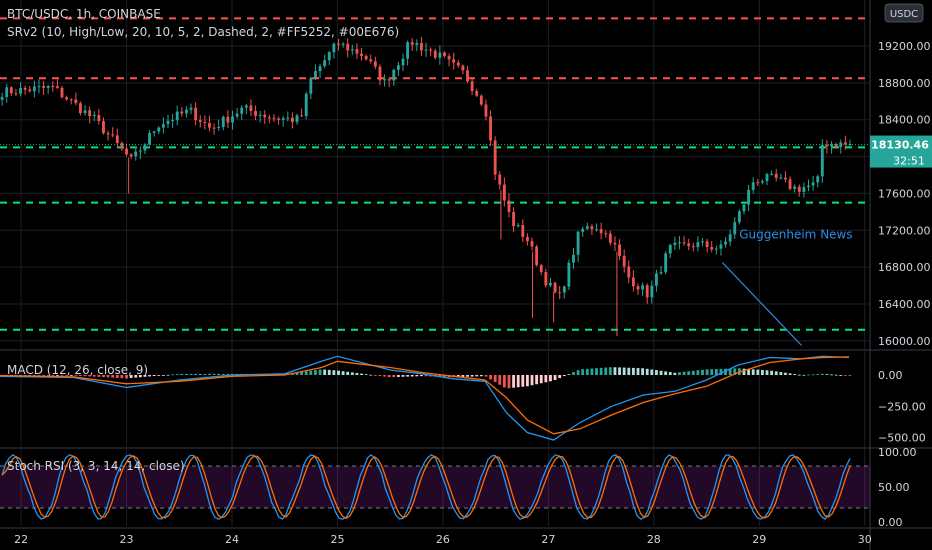 The width and height of the screenshot is (932, 550). Describe the element at coordinates (904, 14) in the screenshot. I see `currency-label: USDC` at that location.